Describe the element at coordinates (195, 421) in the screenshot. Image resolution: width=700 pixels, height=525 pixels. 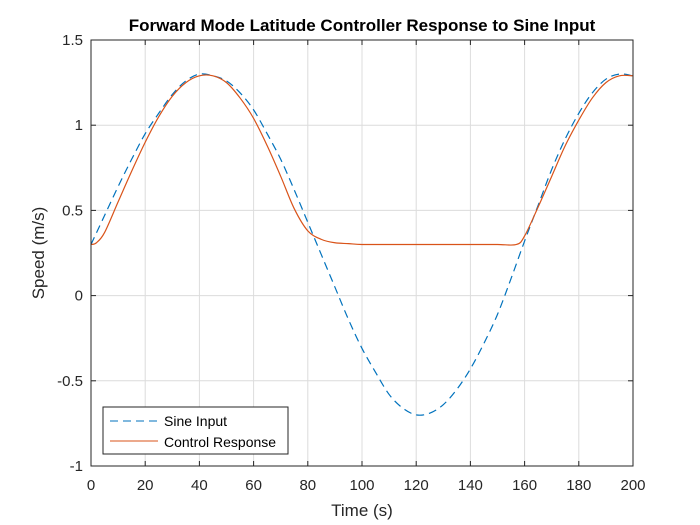
I see `legend-label-sine-input: Sine Input` at that location.